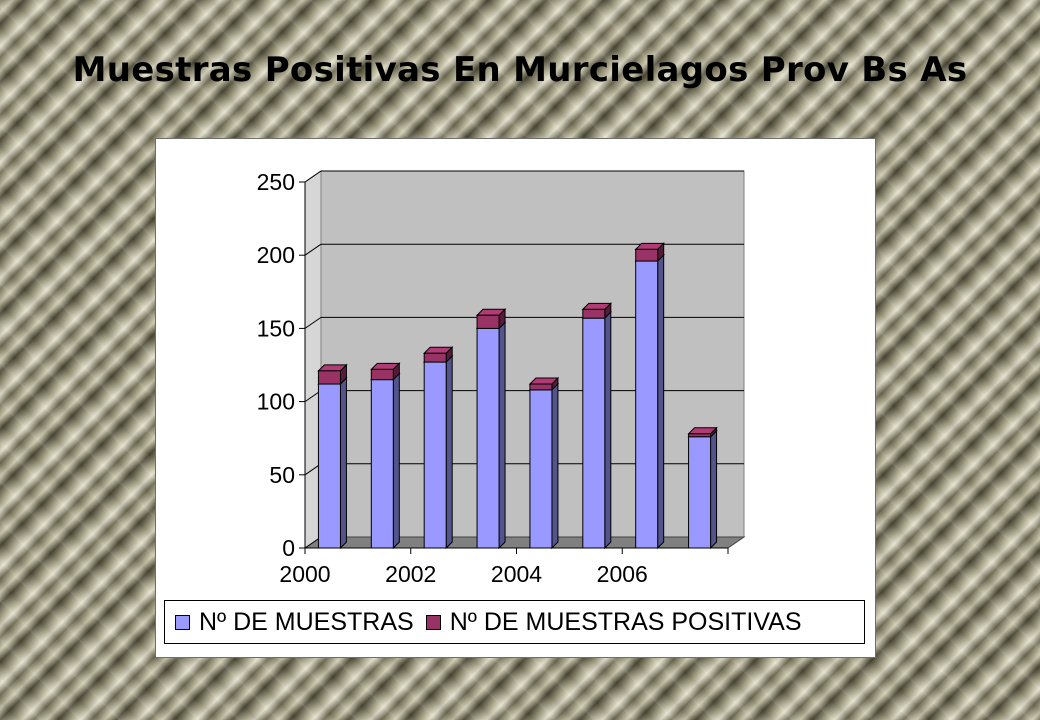 This screenshot has width=1040, height=720. I want to click on x-tick-label: 2002, so click(410, 574).